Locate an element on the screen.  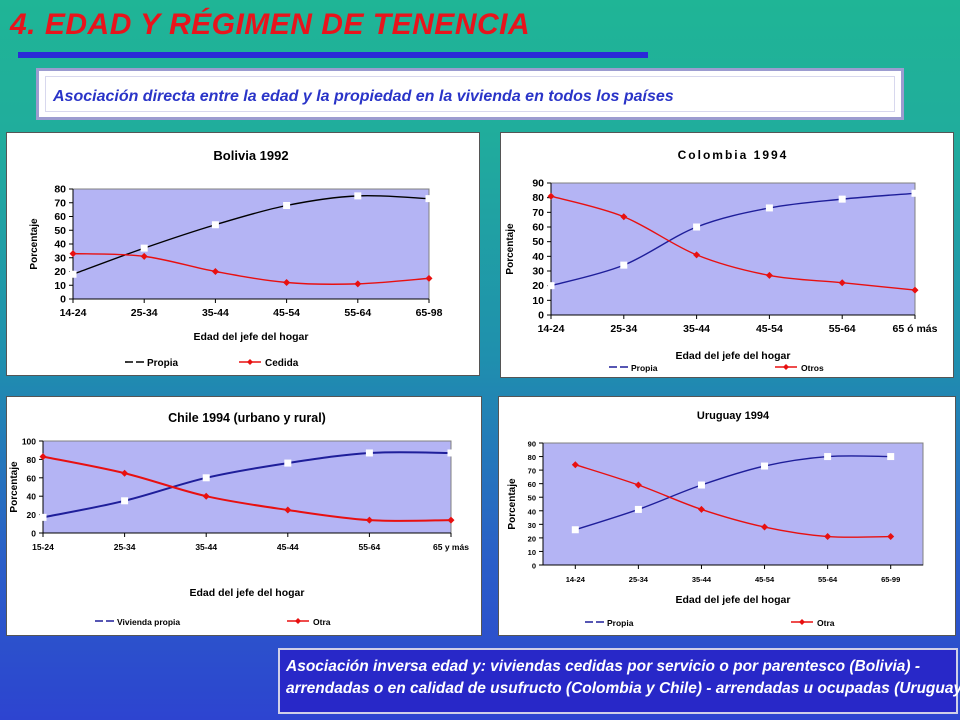
x-tick-label: 65 ó más is located at coordinates (915, 329).